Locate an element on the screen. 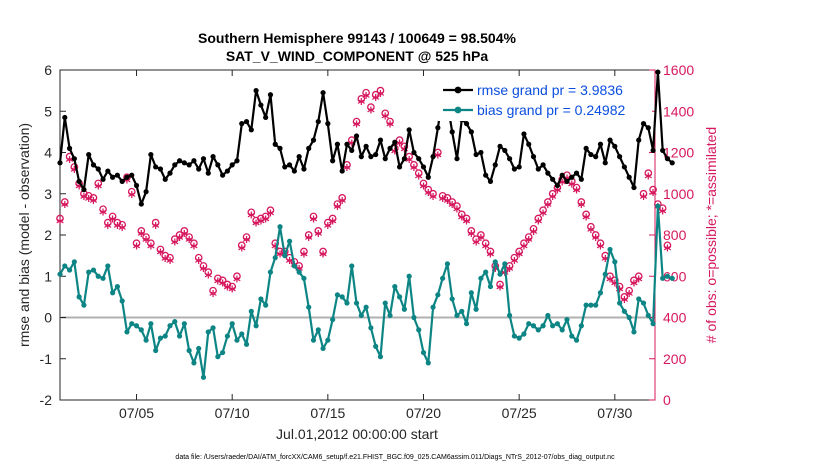 The height and width of the screenshot is (470, 830). legend-background is located at coordinates (545, 100).